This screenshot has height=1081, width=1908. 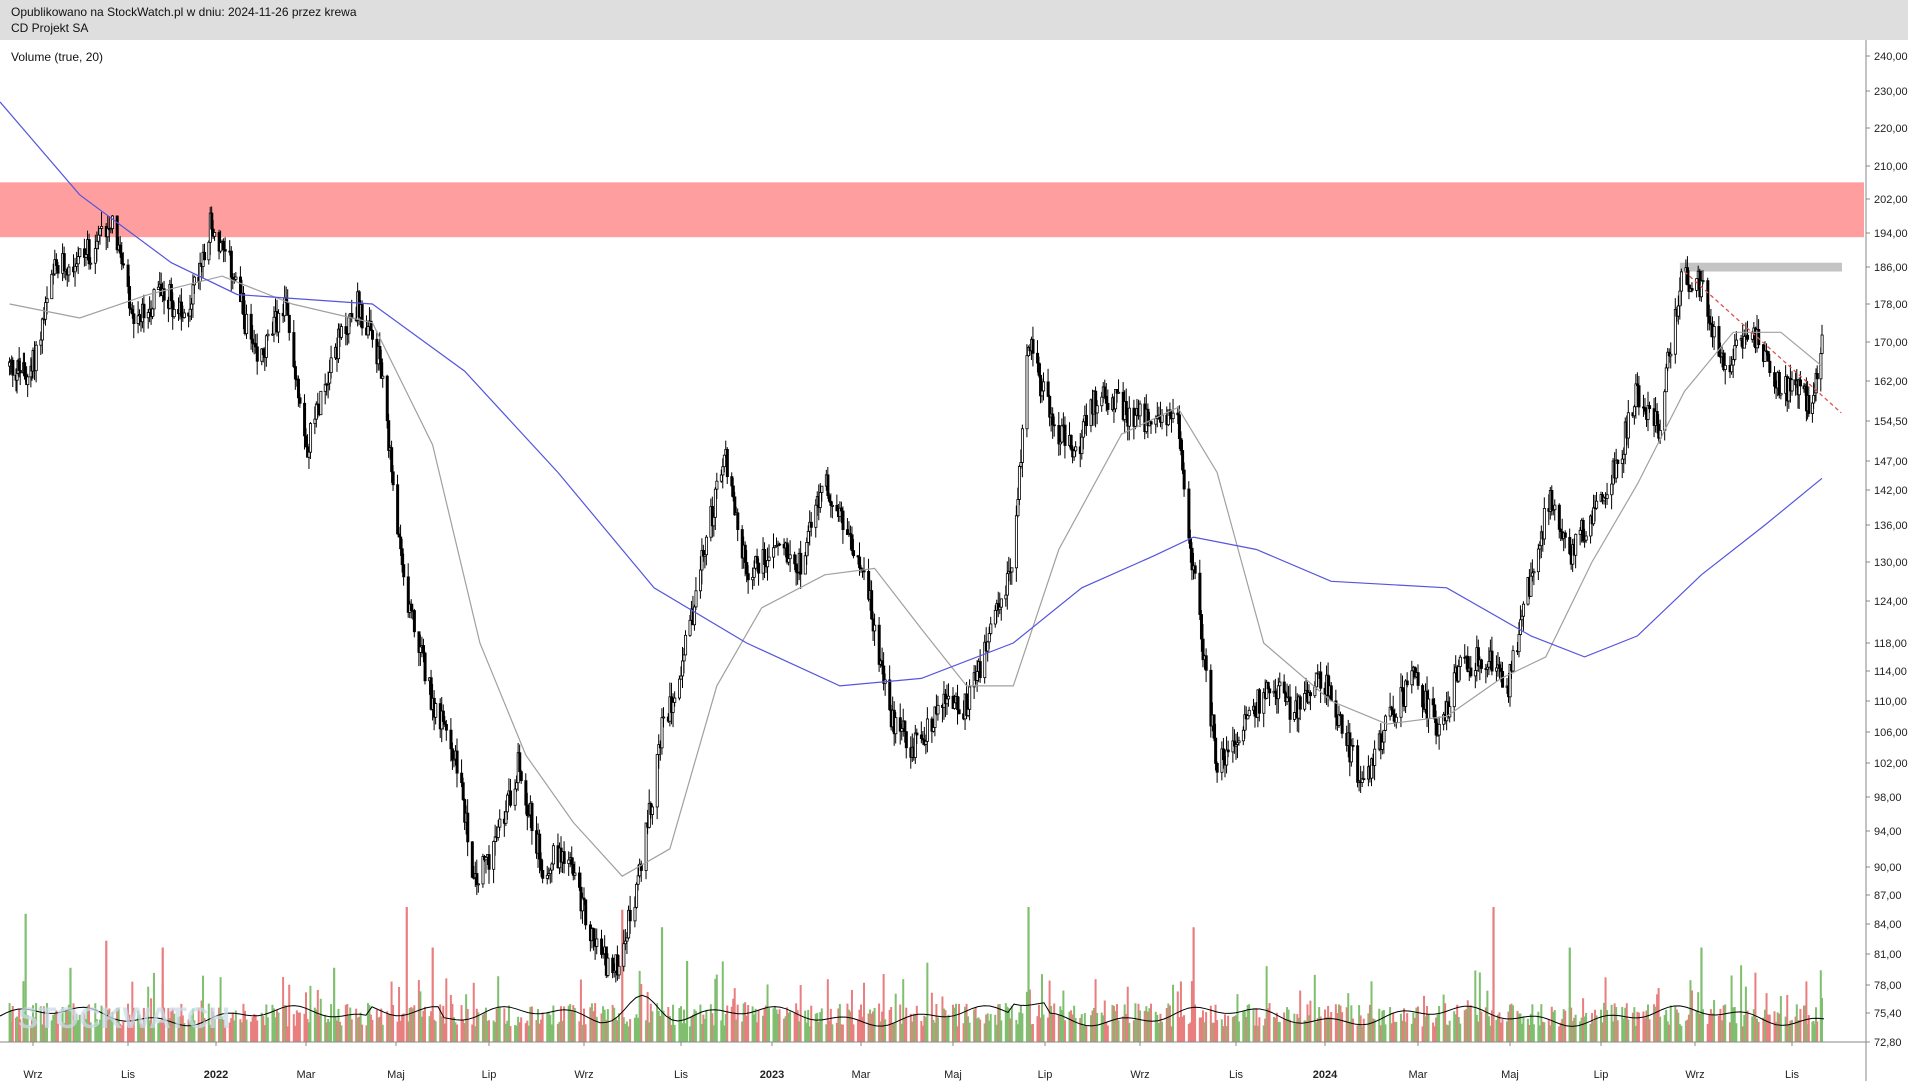 What do you see at coordinates (912, 1010) in the screenshot?
I see `volume-average-line` at bounding box center [912, 1010].